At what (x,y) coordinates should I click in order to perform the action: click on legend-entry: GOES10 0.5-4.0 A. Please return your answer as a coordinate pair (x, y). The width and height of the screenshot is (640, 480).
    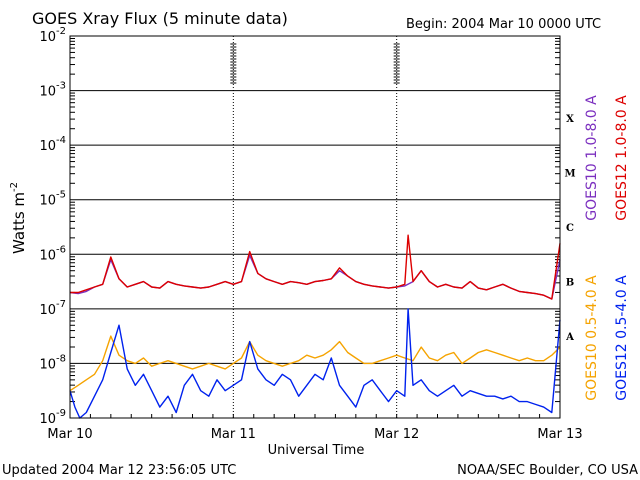
    Looking at the image, I should click on (592, 338).